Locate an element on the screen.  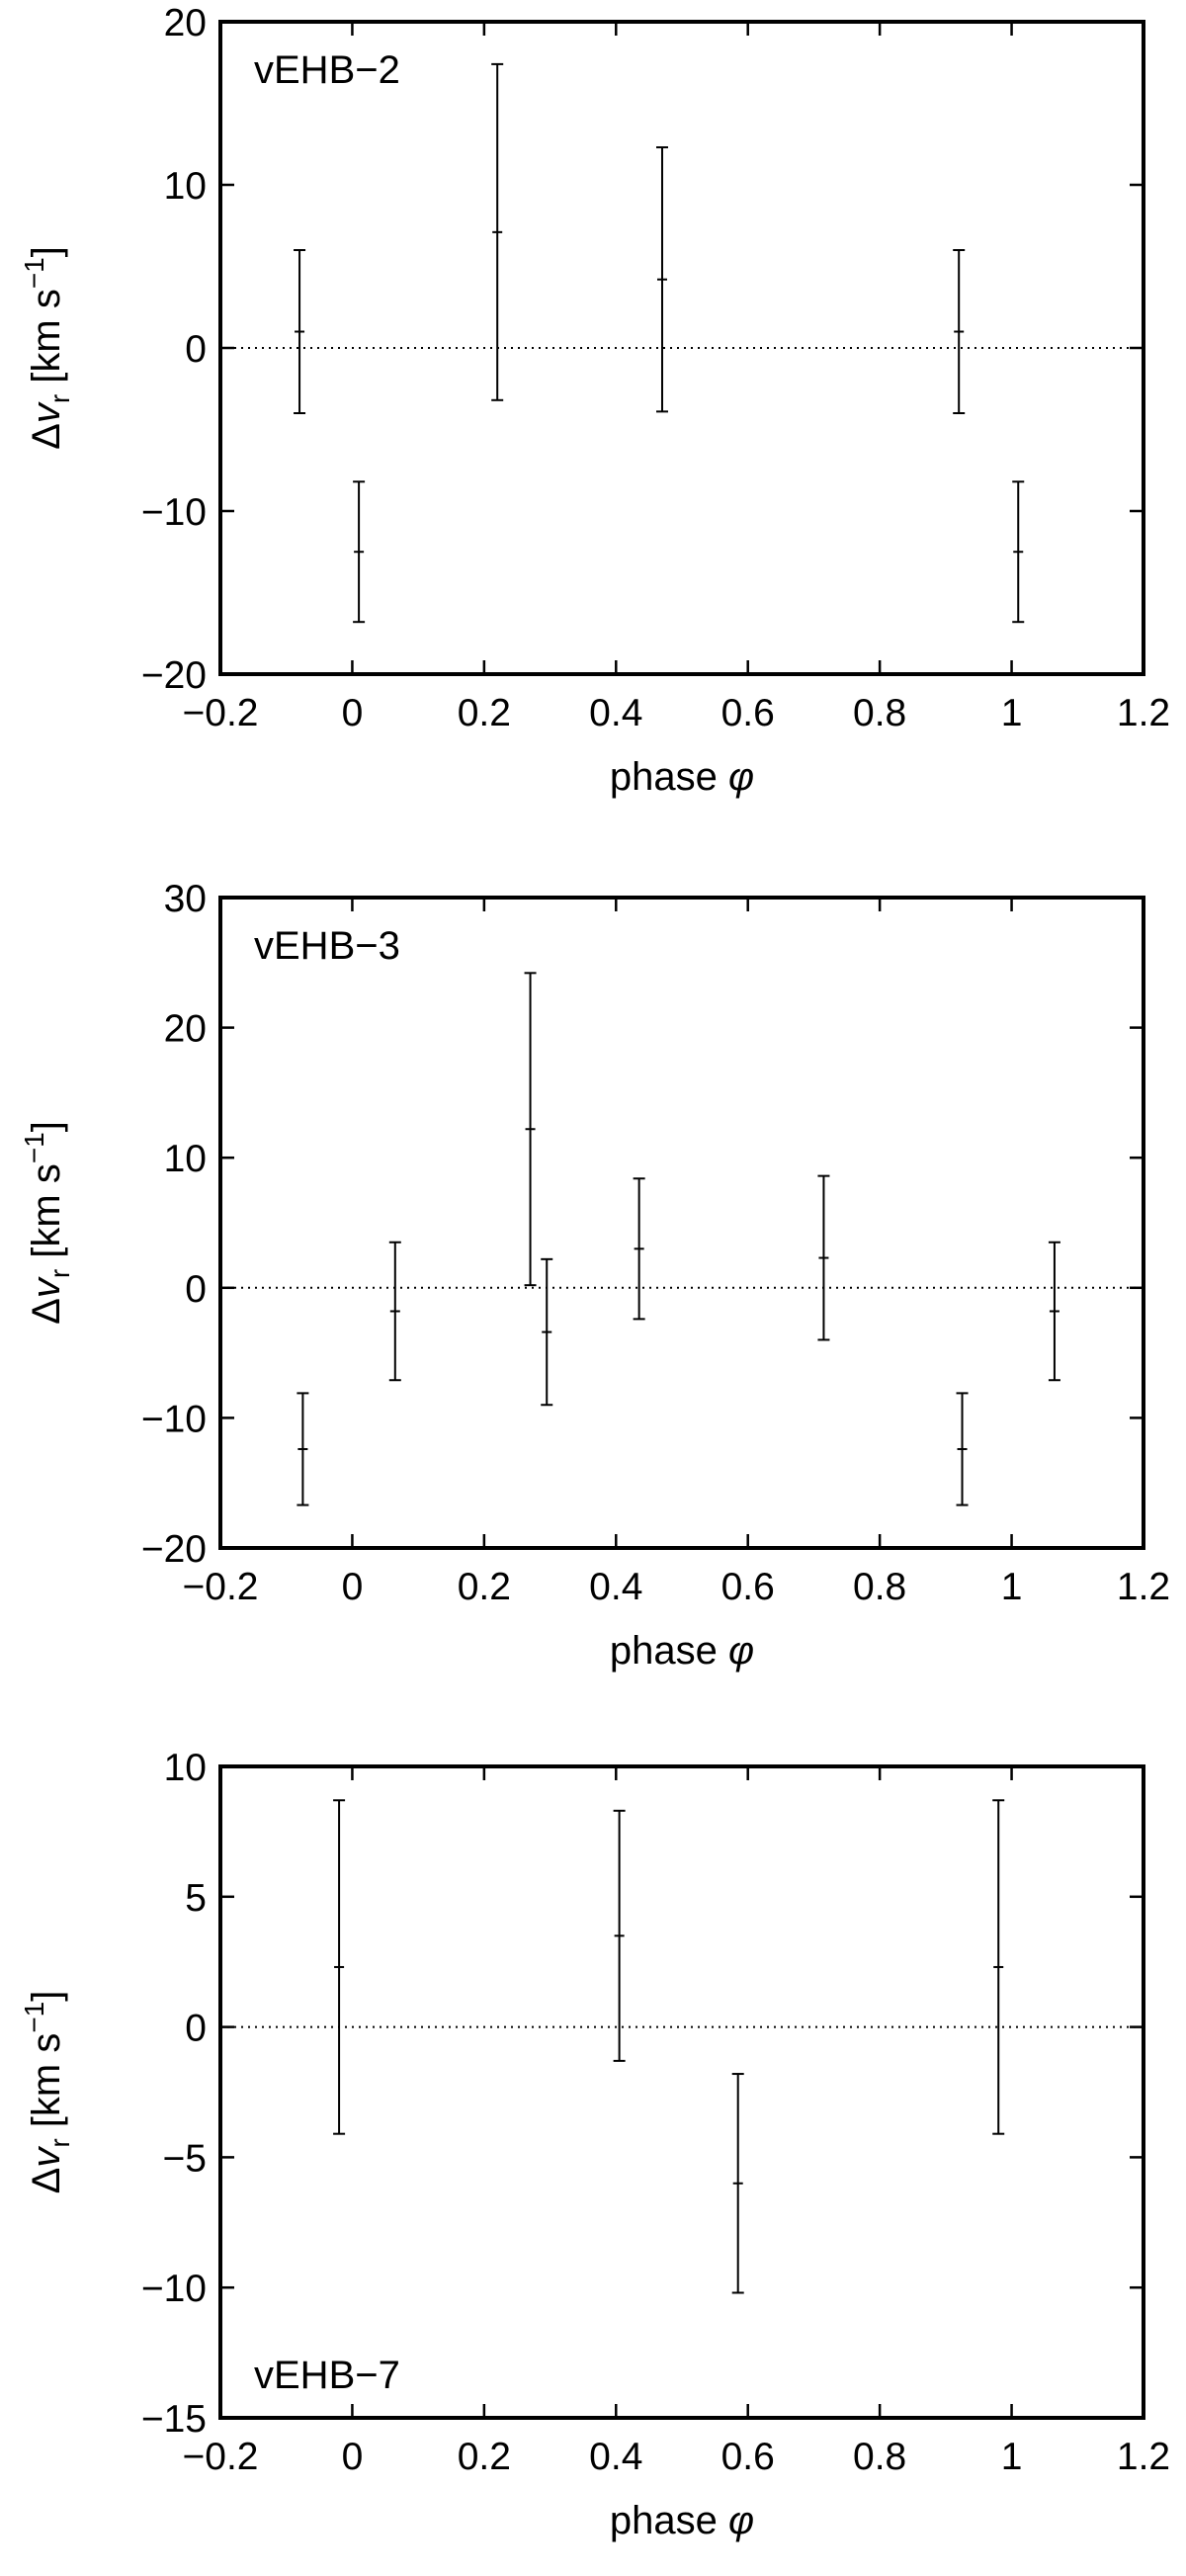
panel-label: vEHB−3 is located at coordinates (327, 946).